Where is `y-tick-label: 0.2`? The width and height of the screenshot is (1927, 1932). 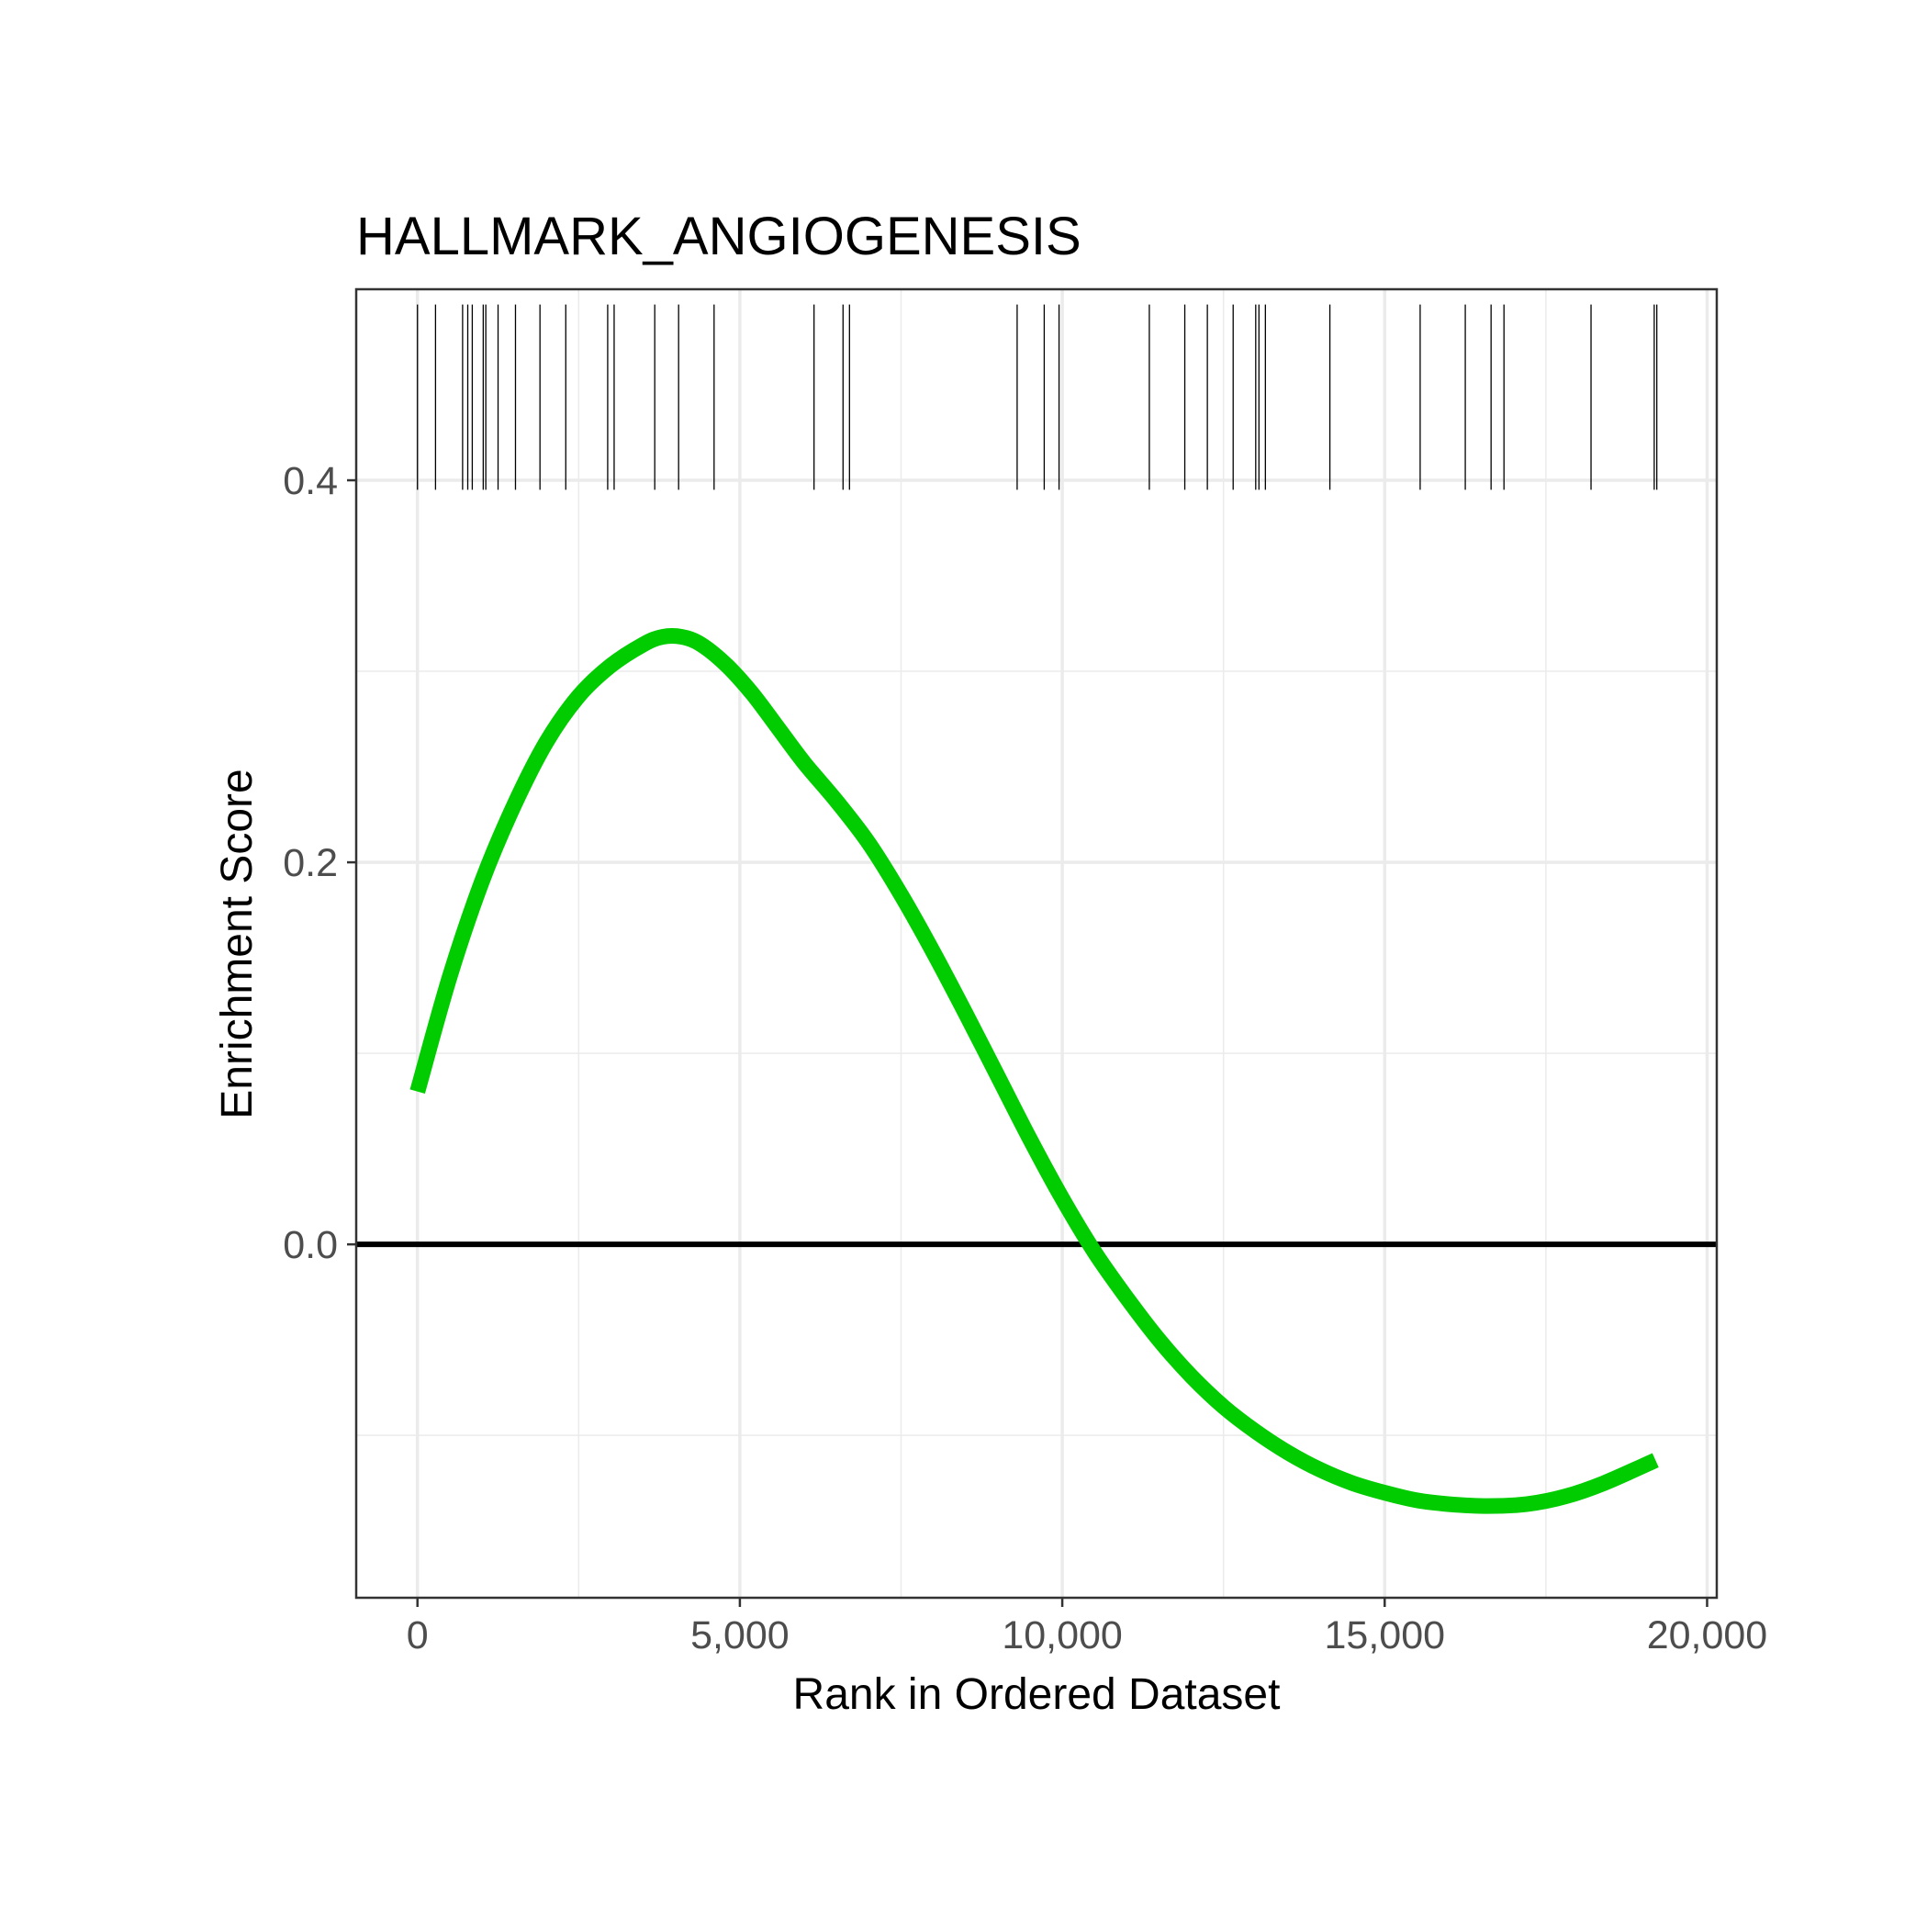
y-tick-label: 0.2 is located at coordinates (310, 863).